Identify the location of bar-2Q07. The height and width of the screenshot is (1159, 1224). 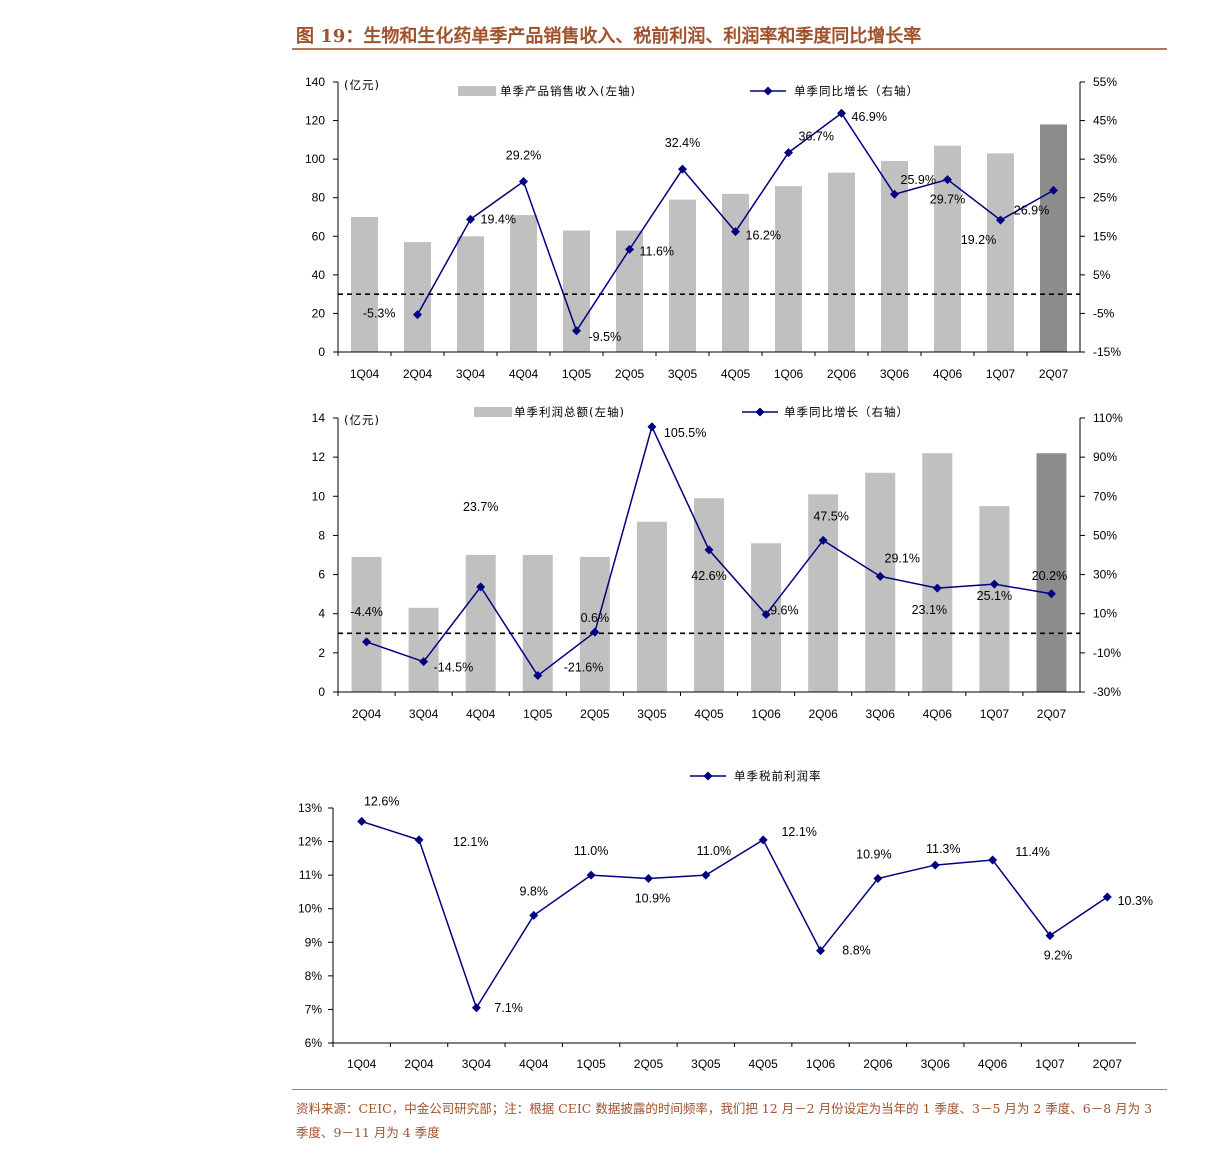
(1051, 572).